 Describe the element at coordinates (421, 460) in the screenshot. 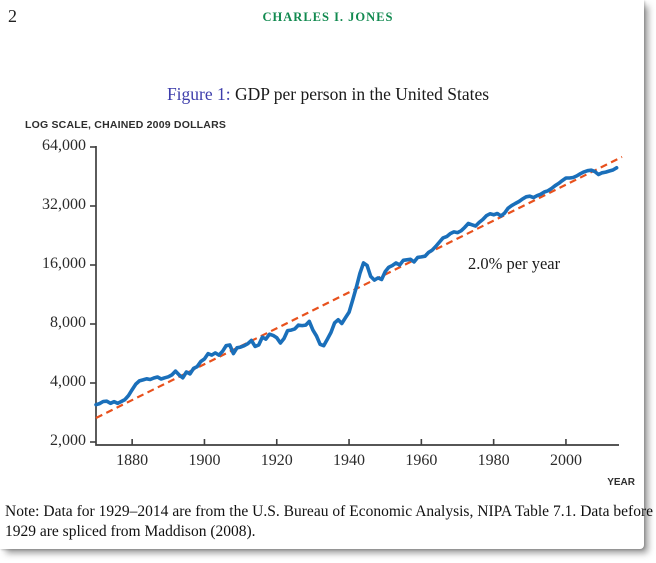

I see `x-tick-label: 1960` at that location.